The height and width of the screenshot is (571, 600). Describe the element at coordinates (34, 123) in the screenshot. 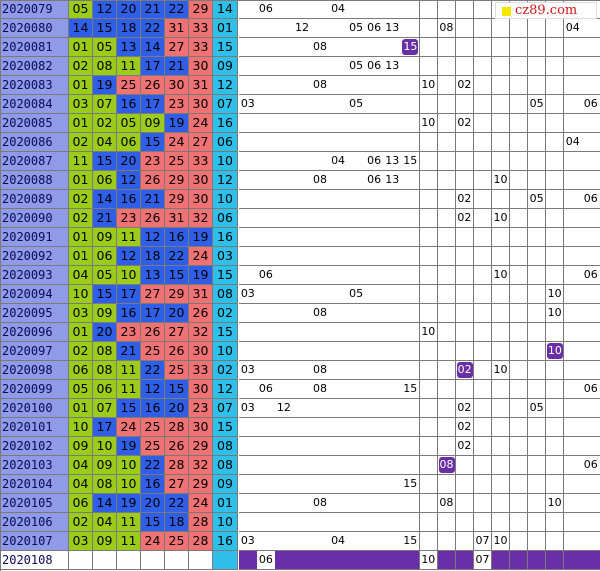

I see `period-cell: 2020085` at that location.